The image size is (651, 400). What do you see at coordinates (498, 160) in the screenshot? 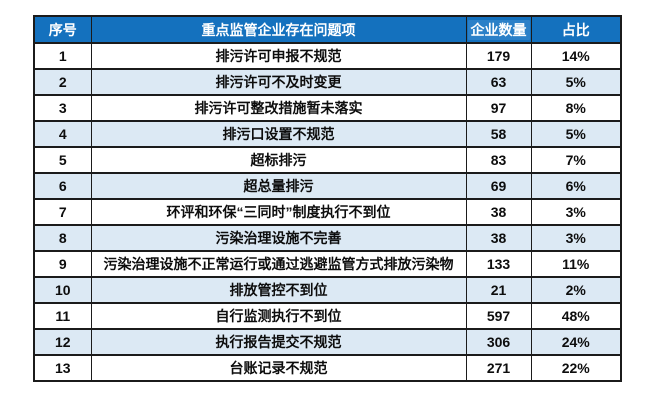
I see `count-cell: 83` at bounding box center [498, 160].